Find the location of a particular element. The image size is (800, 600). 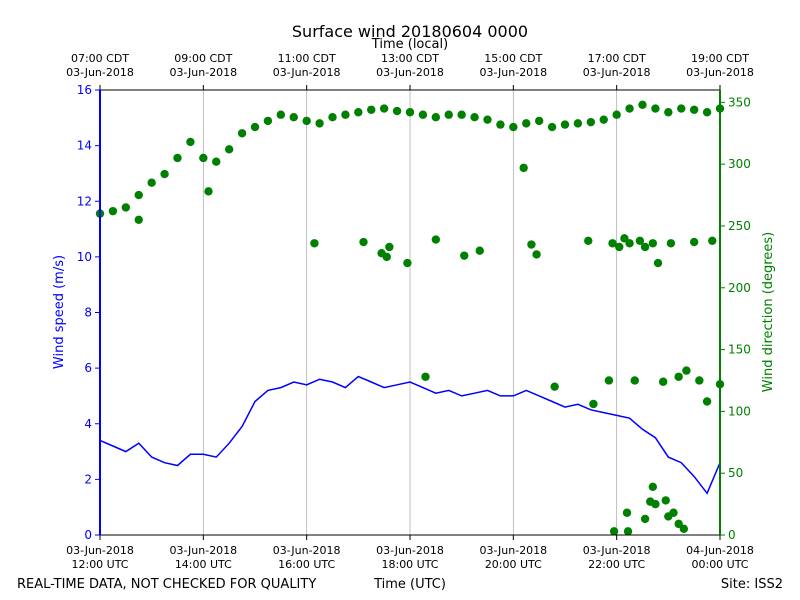

bottom-tick-time: 22:00 UTC is located at coordinates (616, 564).